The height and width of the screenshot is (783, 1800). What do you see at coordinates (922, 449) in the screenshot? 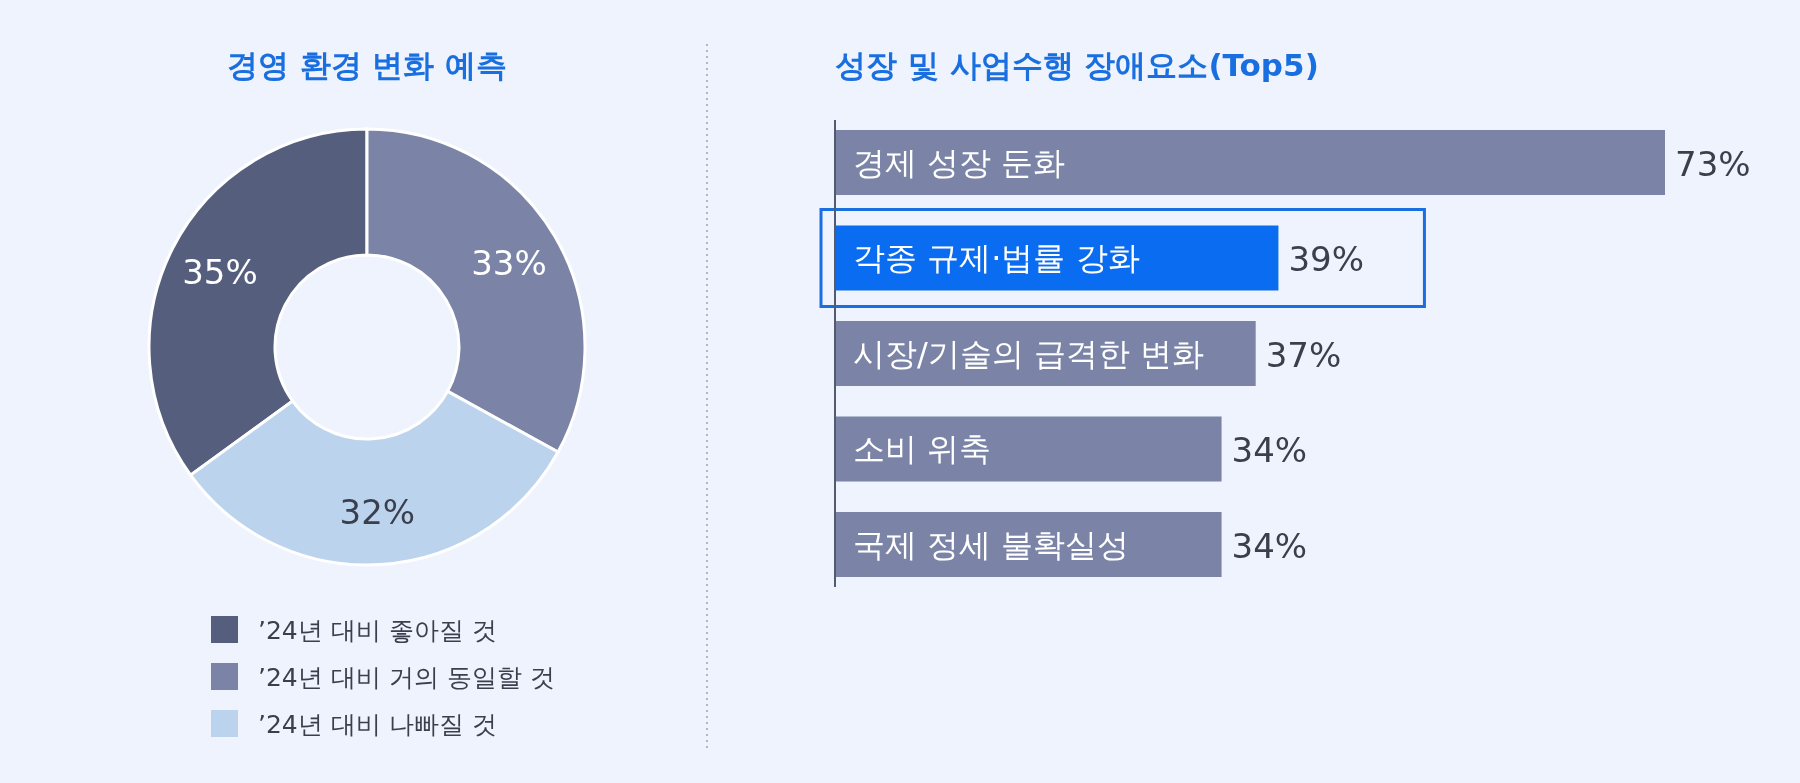
I see `y-tick-label: 소비 위축` at bounding box center [922, 449].